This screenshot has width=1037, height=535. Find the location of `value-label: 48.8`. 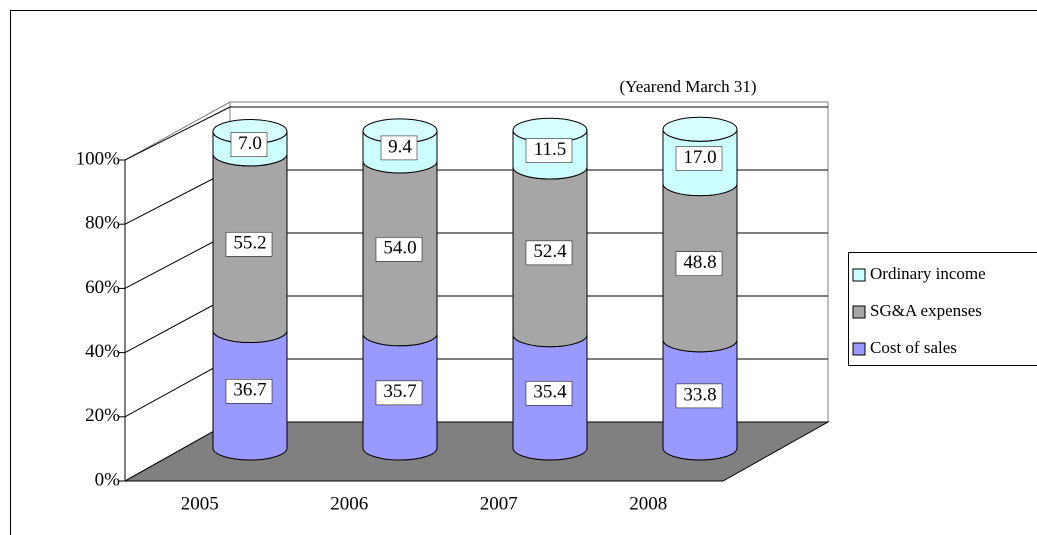

value-label: 48.8 is located at coordinates (699, 262).